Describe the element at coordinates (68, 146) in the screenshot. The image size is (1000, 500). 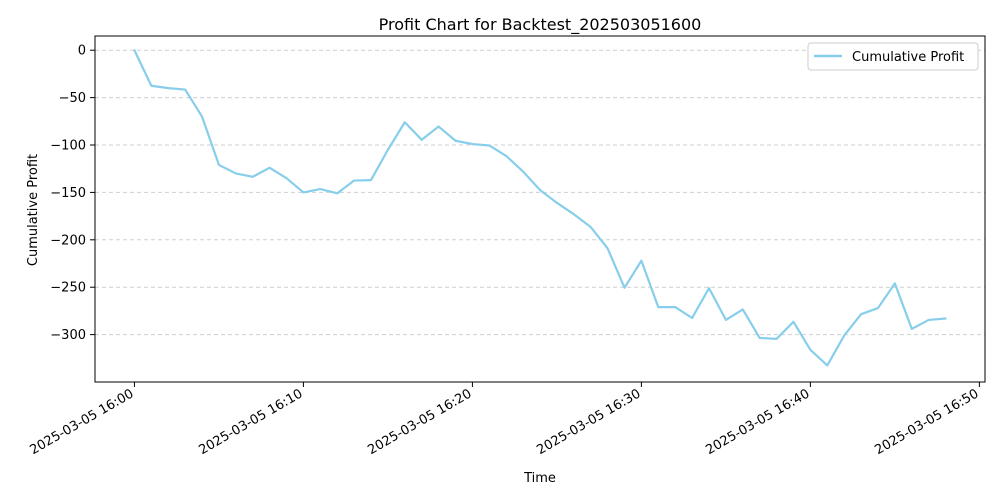
I see `y-tick-label: −100` at that location.